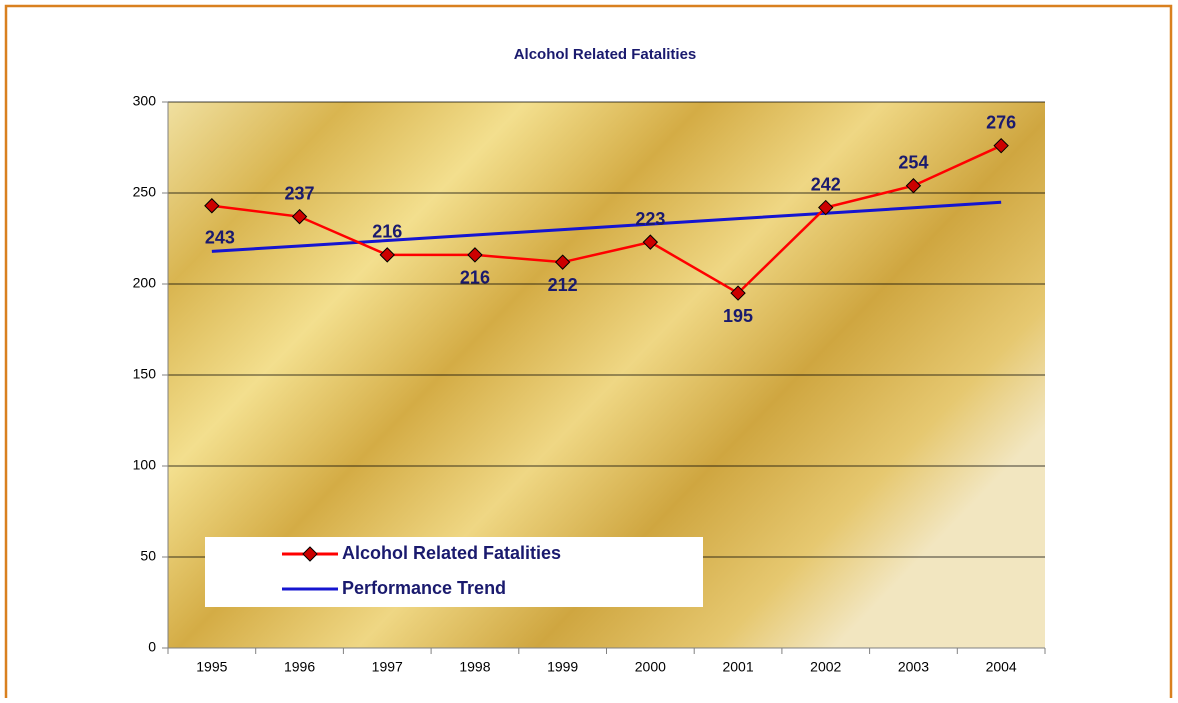 The width and height of the screenshot is (1178, 703). Describe the element at coordinates (1001, 667) in the screenshot. I see `x-tick-label: 2004` at that location.